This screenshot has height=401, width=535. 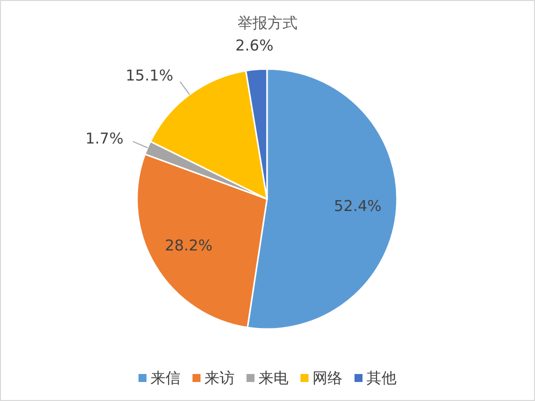 I want to click on chart-title: 举报方式, so click(x=268, y=23).